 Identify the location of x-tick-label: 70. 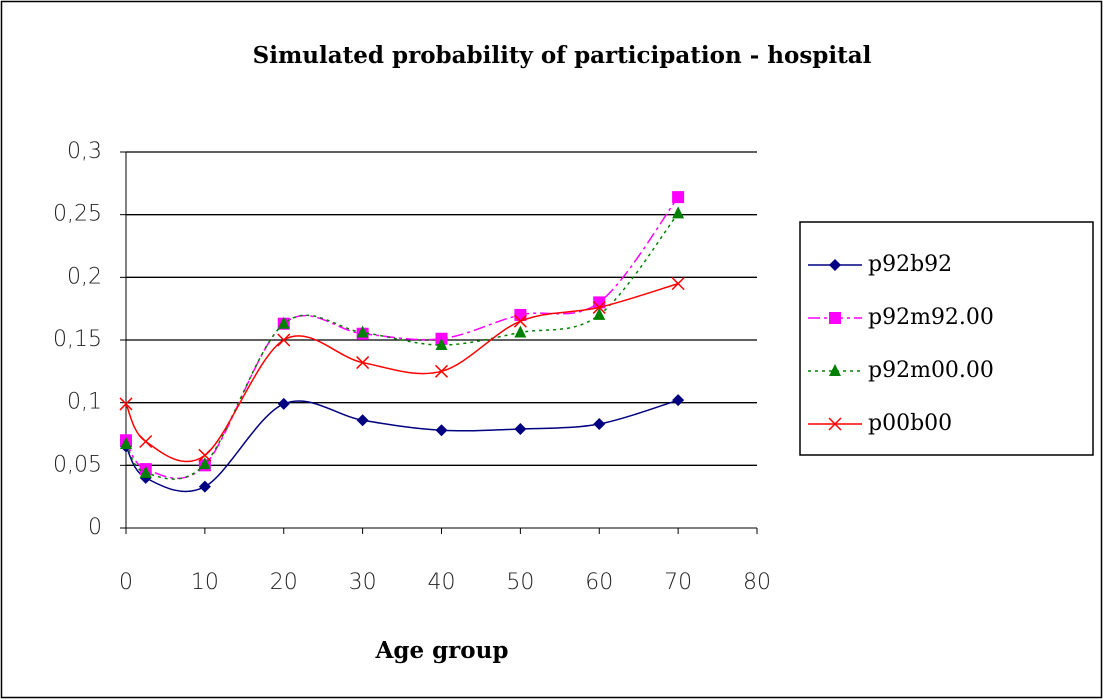
(678, 582).